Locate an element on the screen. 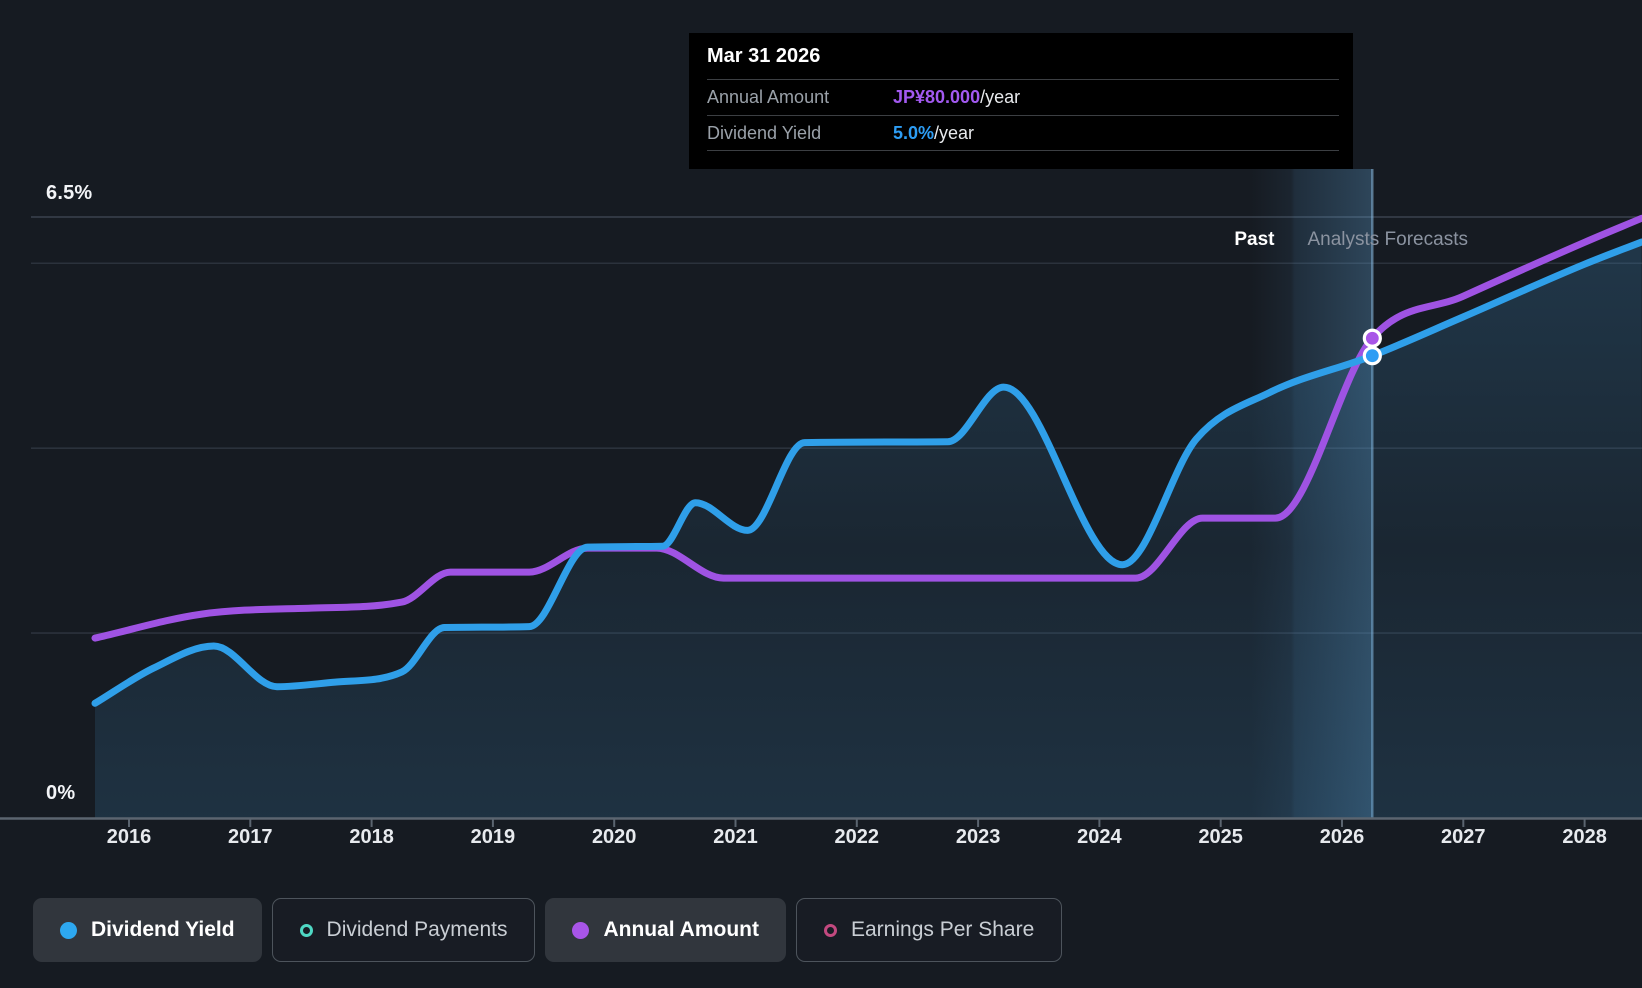 This screenshot has height=988, width=1642. x-tick-label: 2026 is located at coordinates (1342, 837).